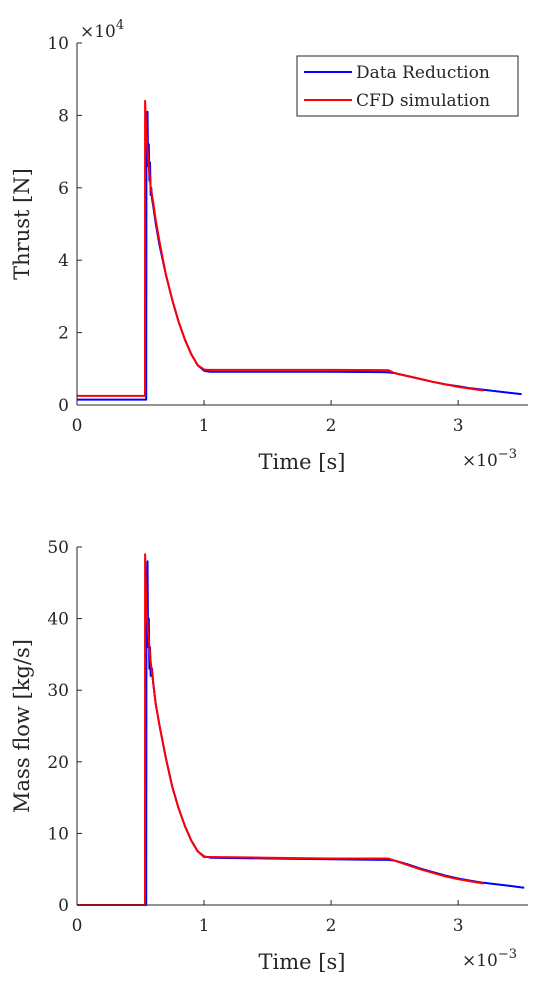  I want to click on massflow-y-tick-label: 50, so click(58, 548).